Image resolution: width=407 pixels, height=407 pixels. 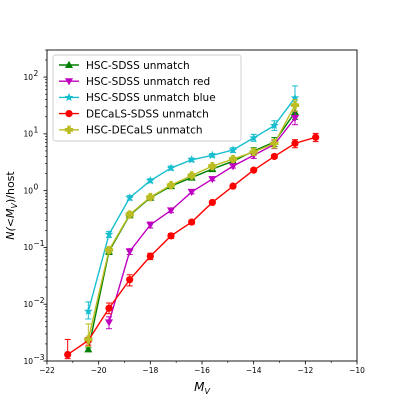 I want to click on x-tick-label: −16, so click(x=202, y=370).